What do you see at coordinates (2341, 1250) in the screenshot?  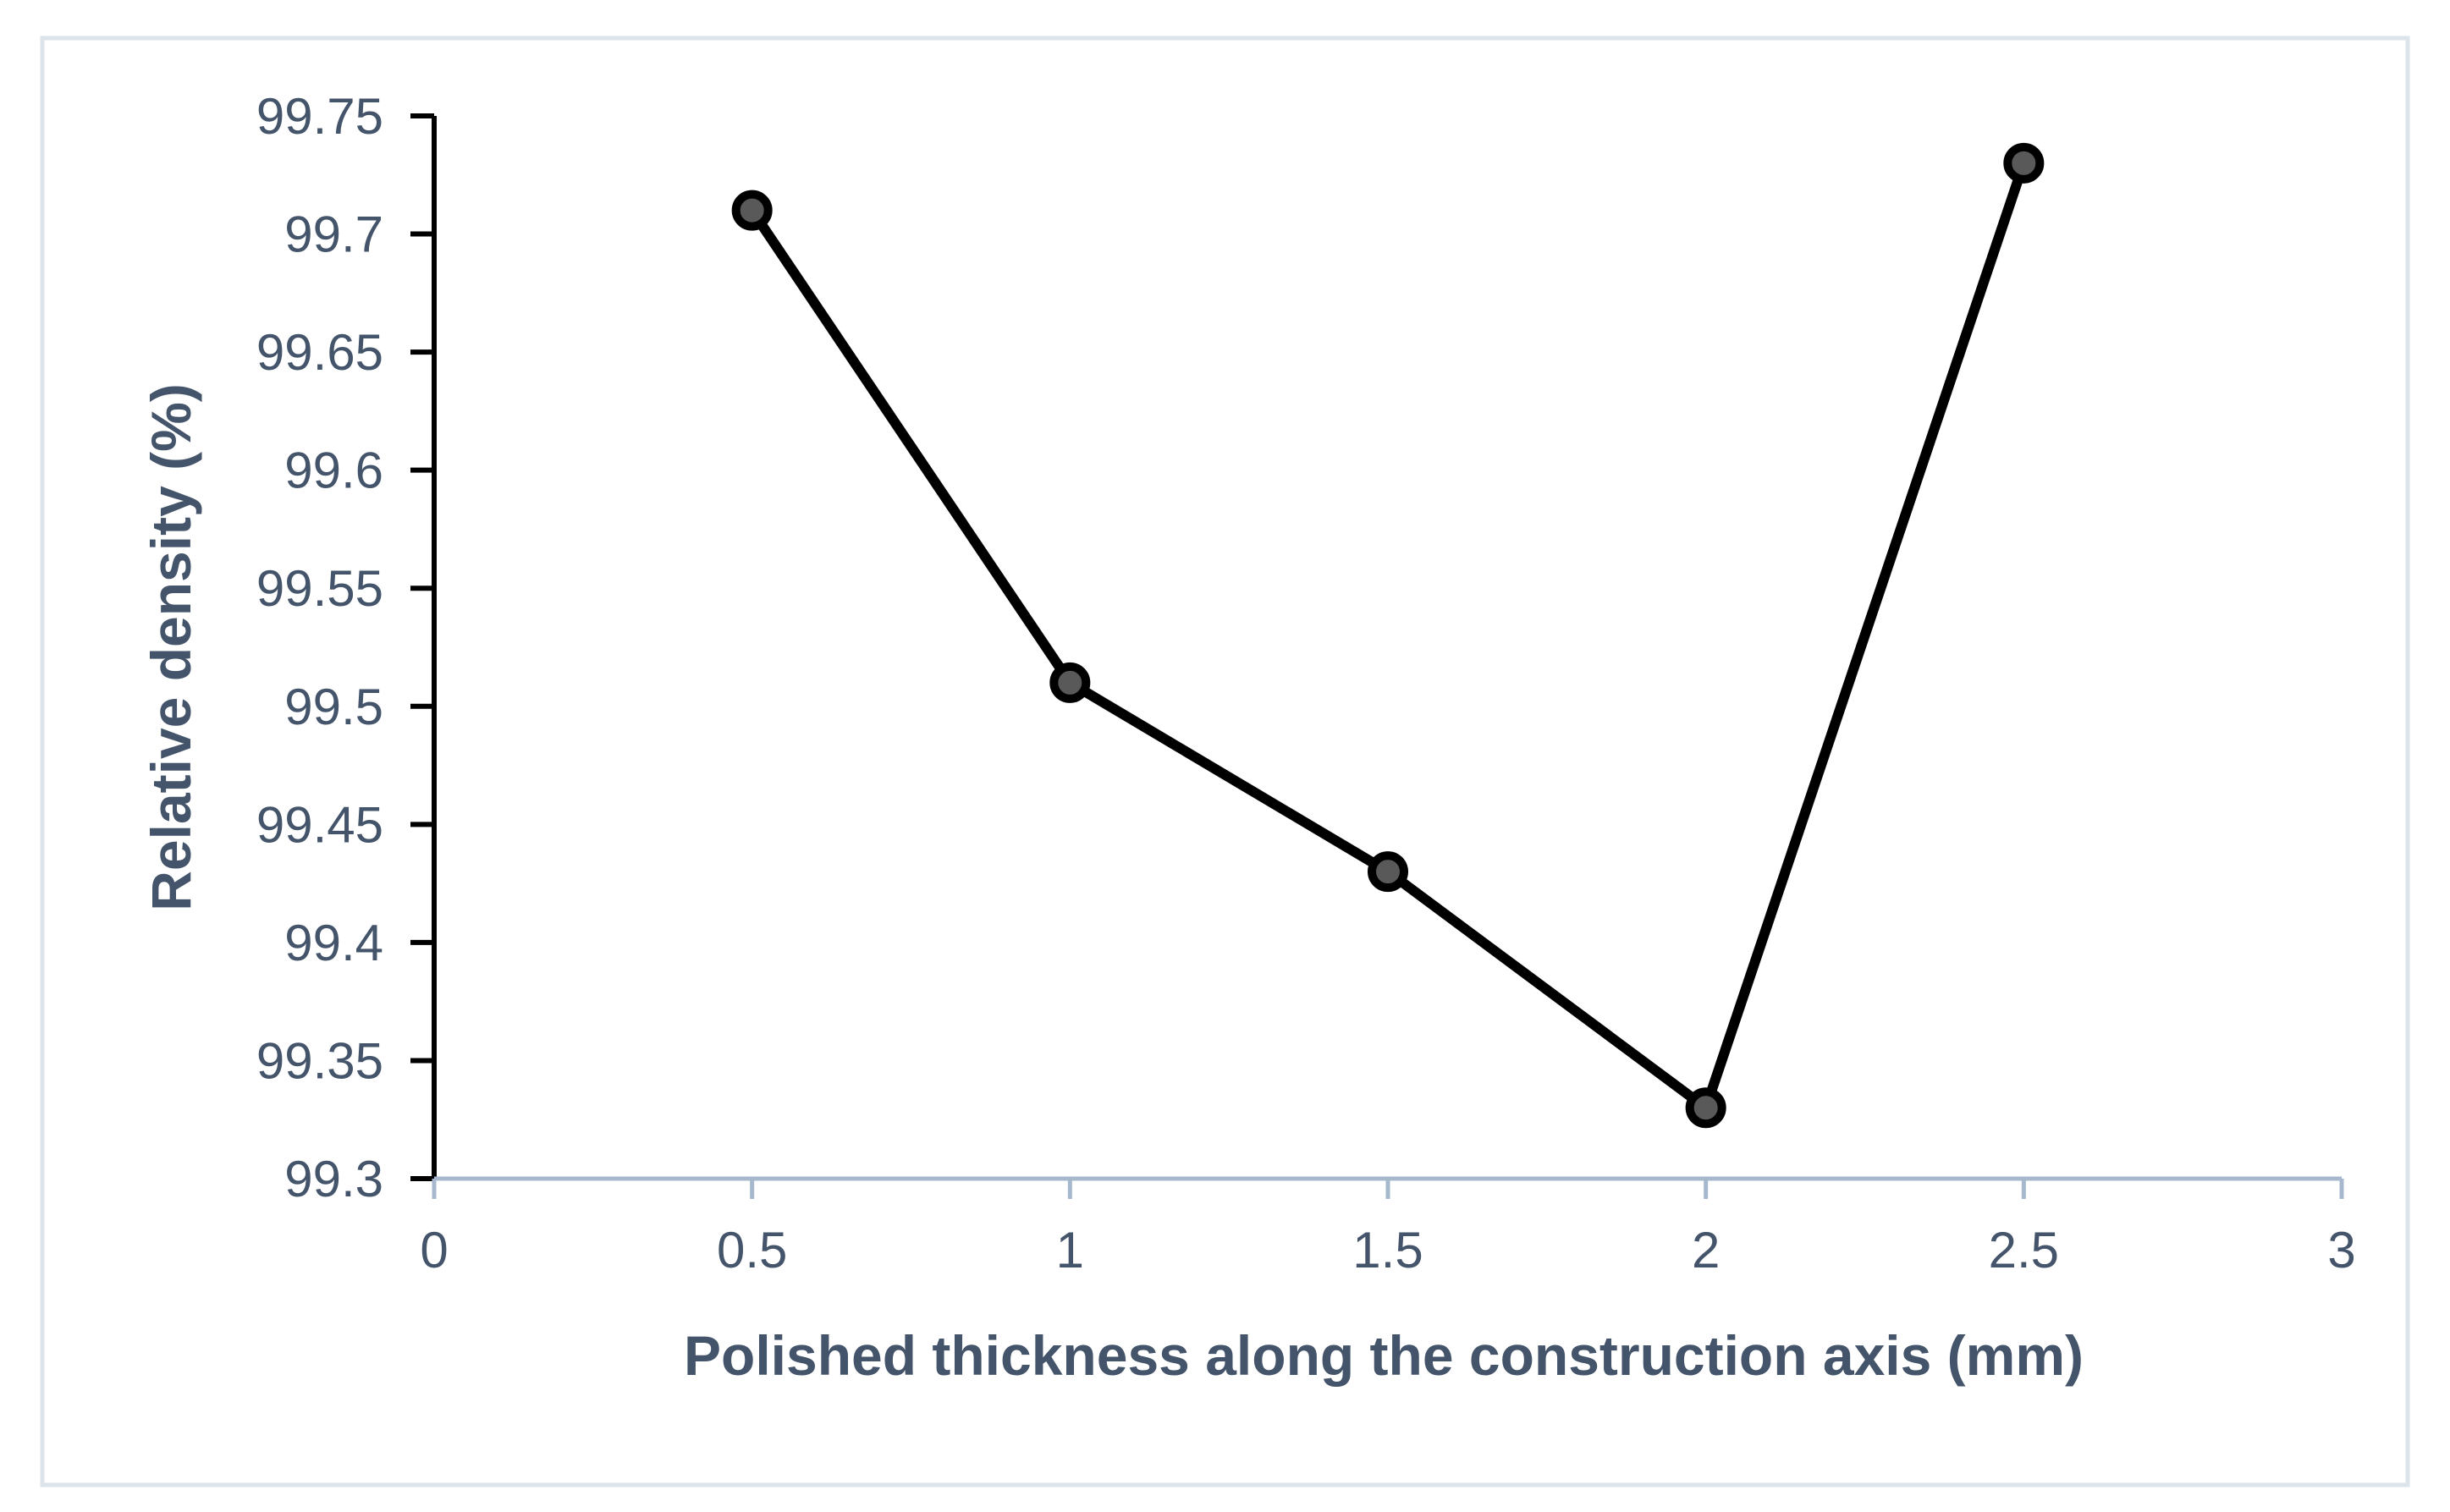 I see `x-tick-label: 3` at bounding box center [2341, 1250].